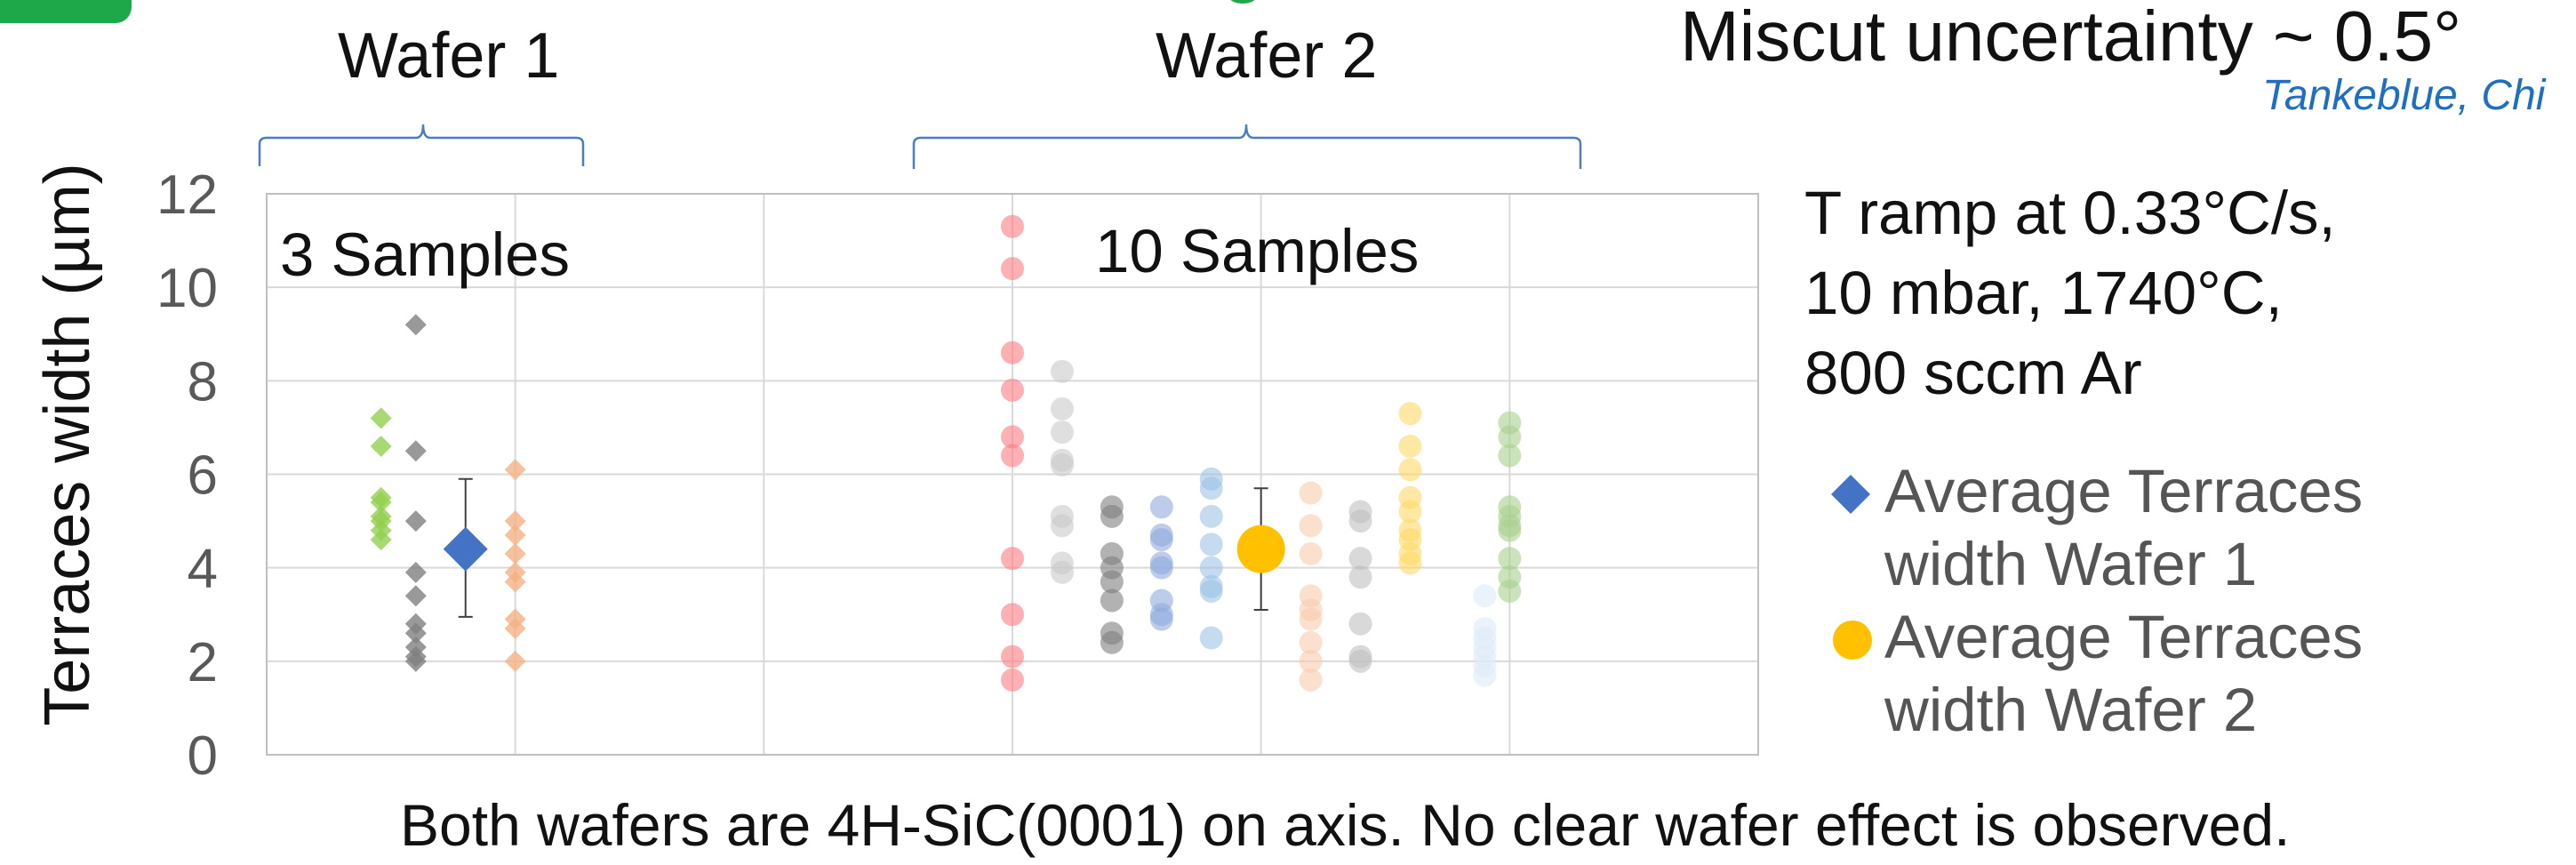 This screenshot has width=2576, height=865. Describe the element at coordinates (203, 756) in the screenshot. I see `y-tick-label: 0` at that location.